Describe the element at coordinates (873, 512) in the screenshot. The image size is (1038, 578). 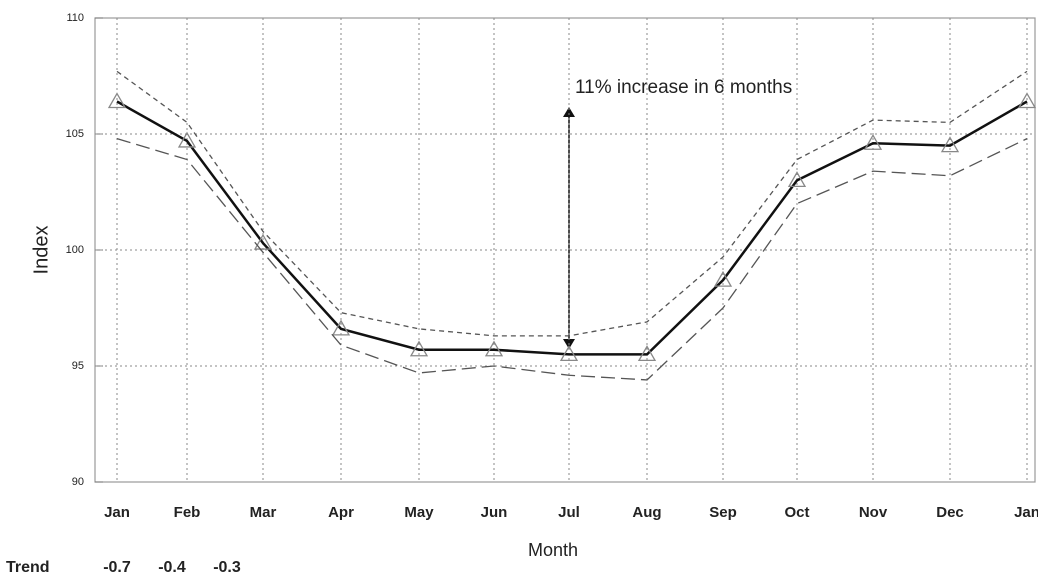
I see `x-tick-label: Nov` at that location.